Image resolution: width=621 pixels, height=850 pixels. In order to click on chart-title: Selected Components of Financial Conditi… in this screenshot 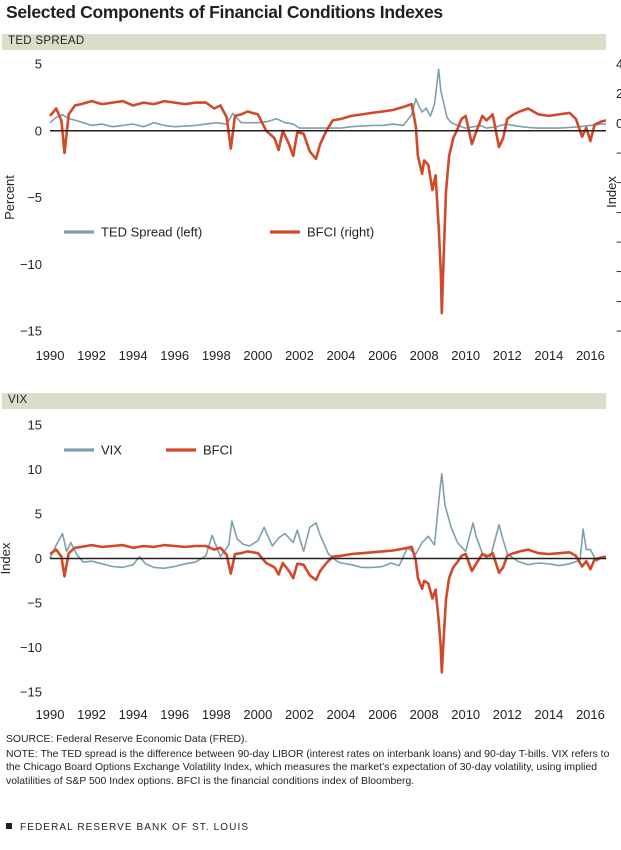, I will do `click(224, 12)`.